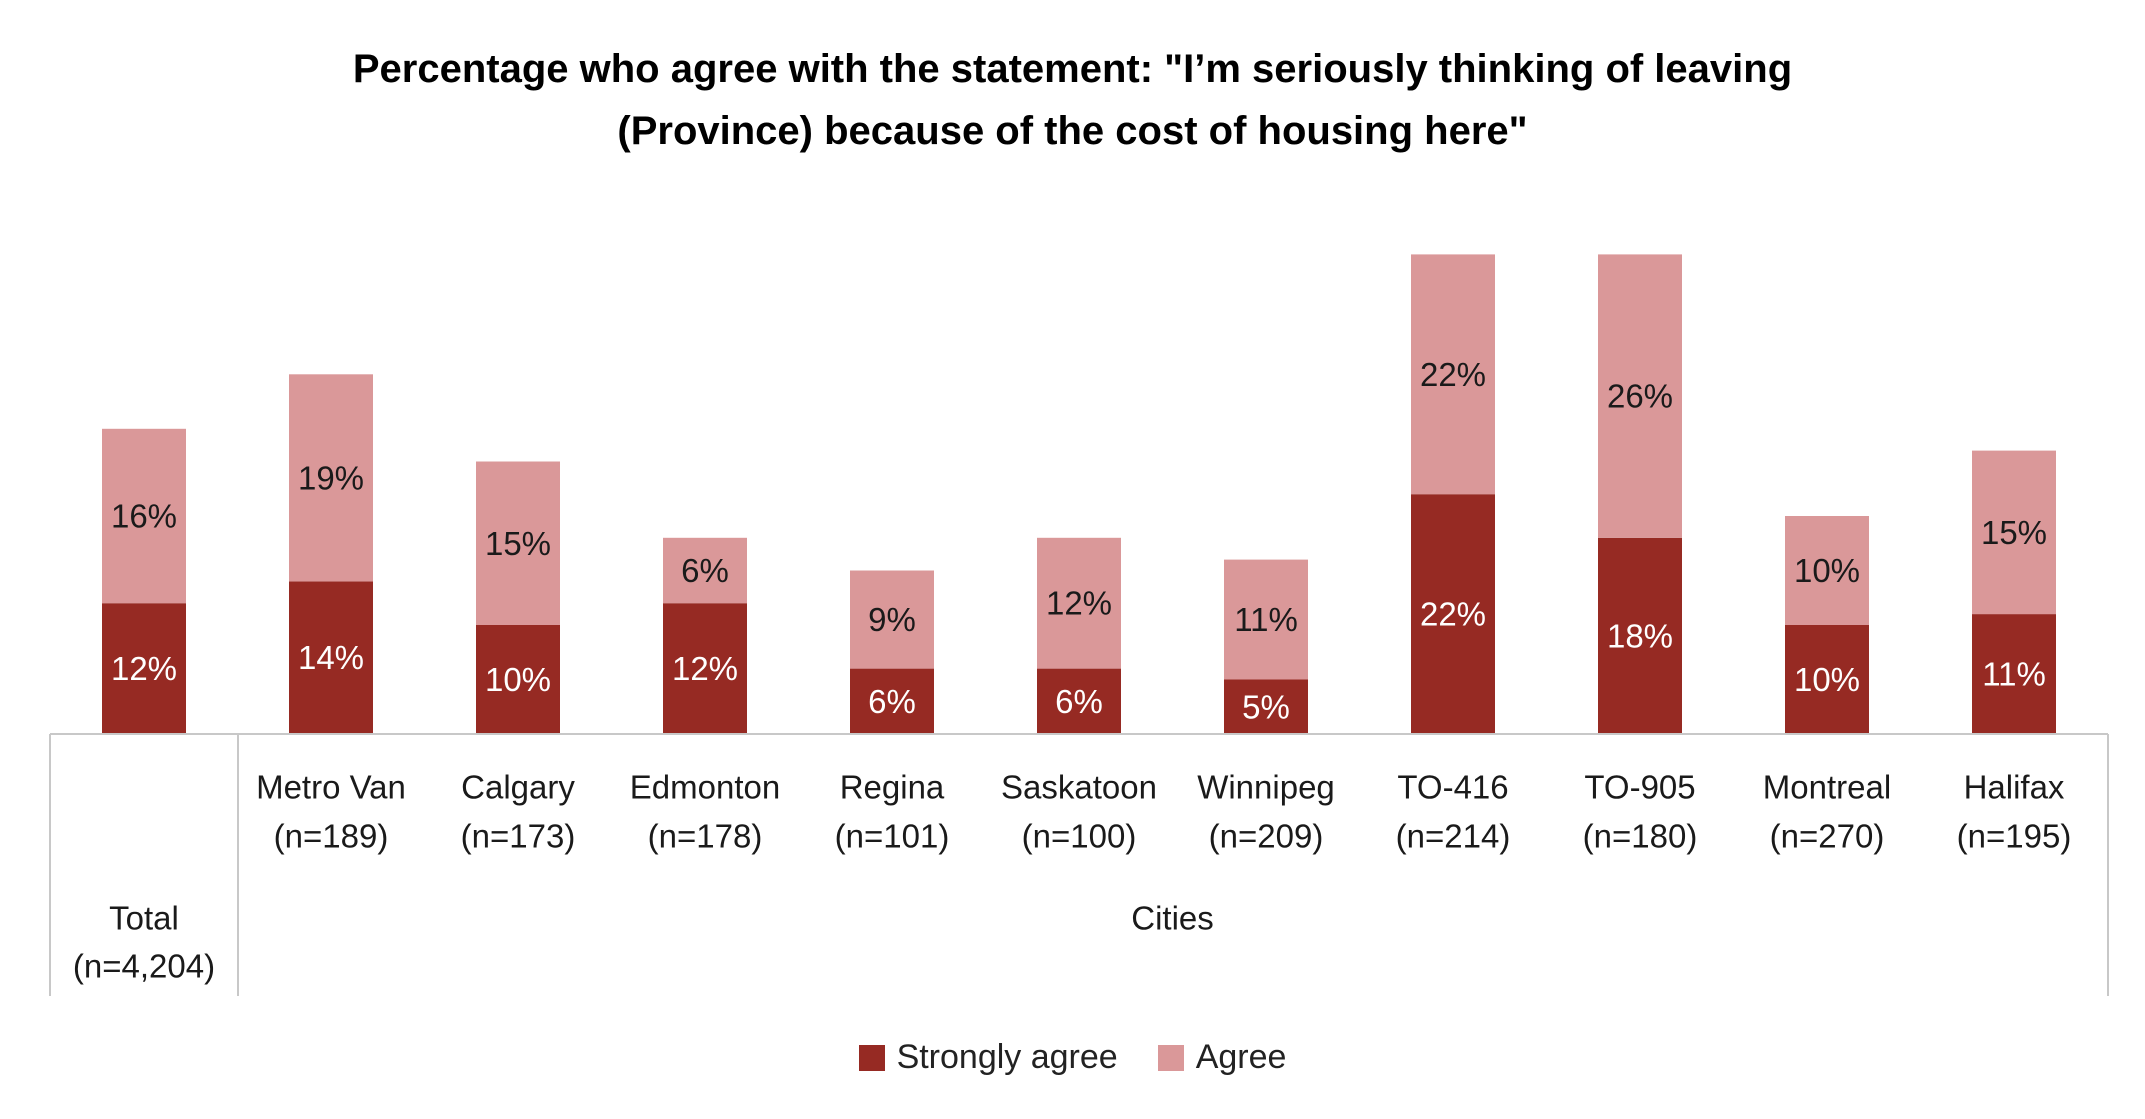  What do you see at coordinates (1172, 918) in the screenshot?
I see `group-label: Cities` at bounding box center [1172, 918].